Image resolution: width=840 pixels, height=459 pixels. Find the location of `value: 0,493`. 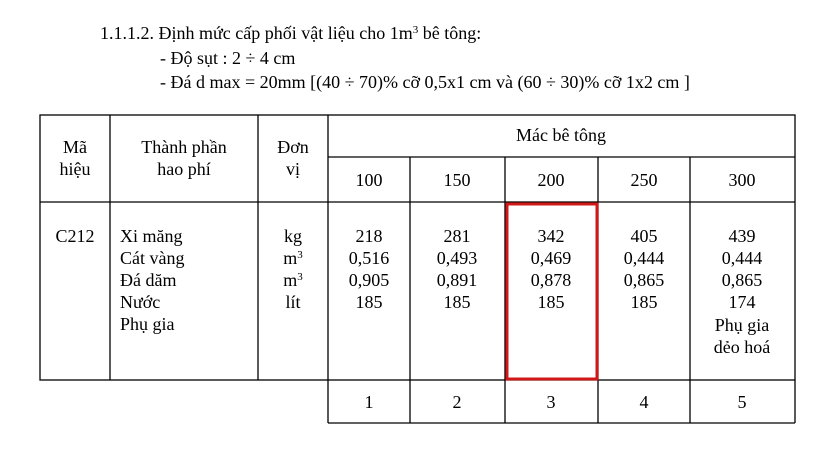

value: 0,493 is located at coordinates (457, 258).